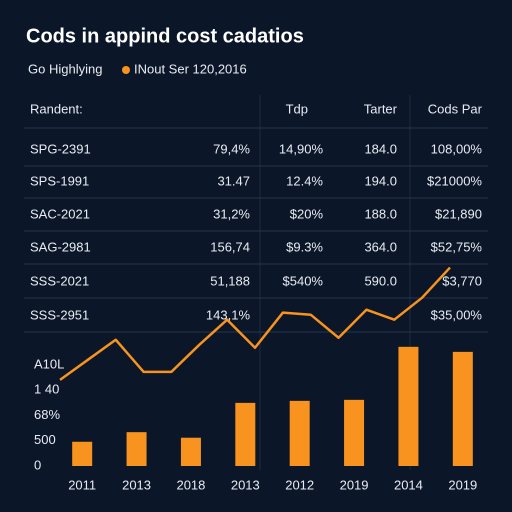 The height and width of the screenshot is (512, 512). I want to click on table-cell: 31.47, so click(233, 180).